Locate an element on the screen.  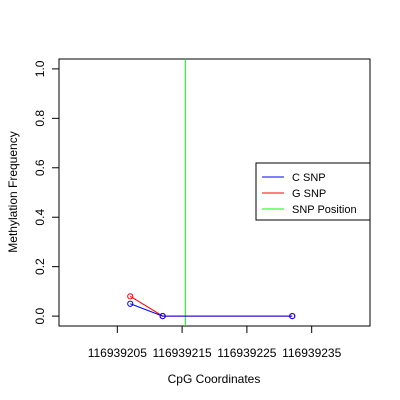
legend-label: G SNP is located at coordinates (309, 194).